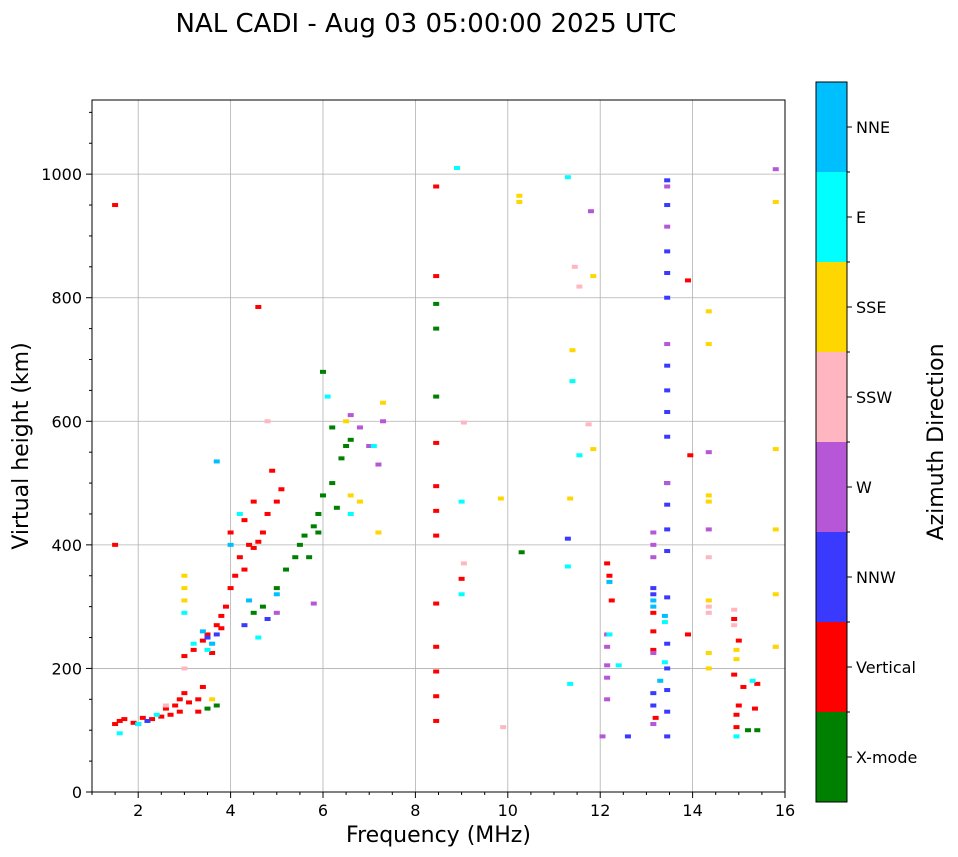  What do you see at coordinates (600, 810) in the screenshot?
I see `x-tick-label: 12` at bounding box center [600, 810].